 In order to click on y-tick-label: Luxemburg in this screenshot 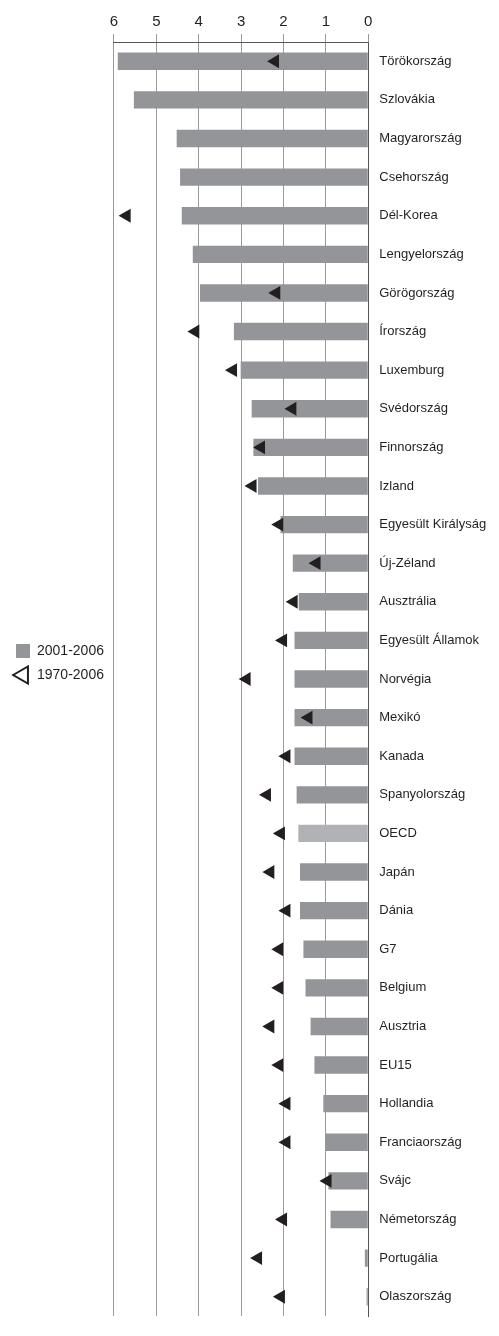, I will do `click(412, 369)`.